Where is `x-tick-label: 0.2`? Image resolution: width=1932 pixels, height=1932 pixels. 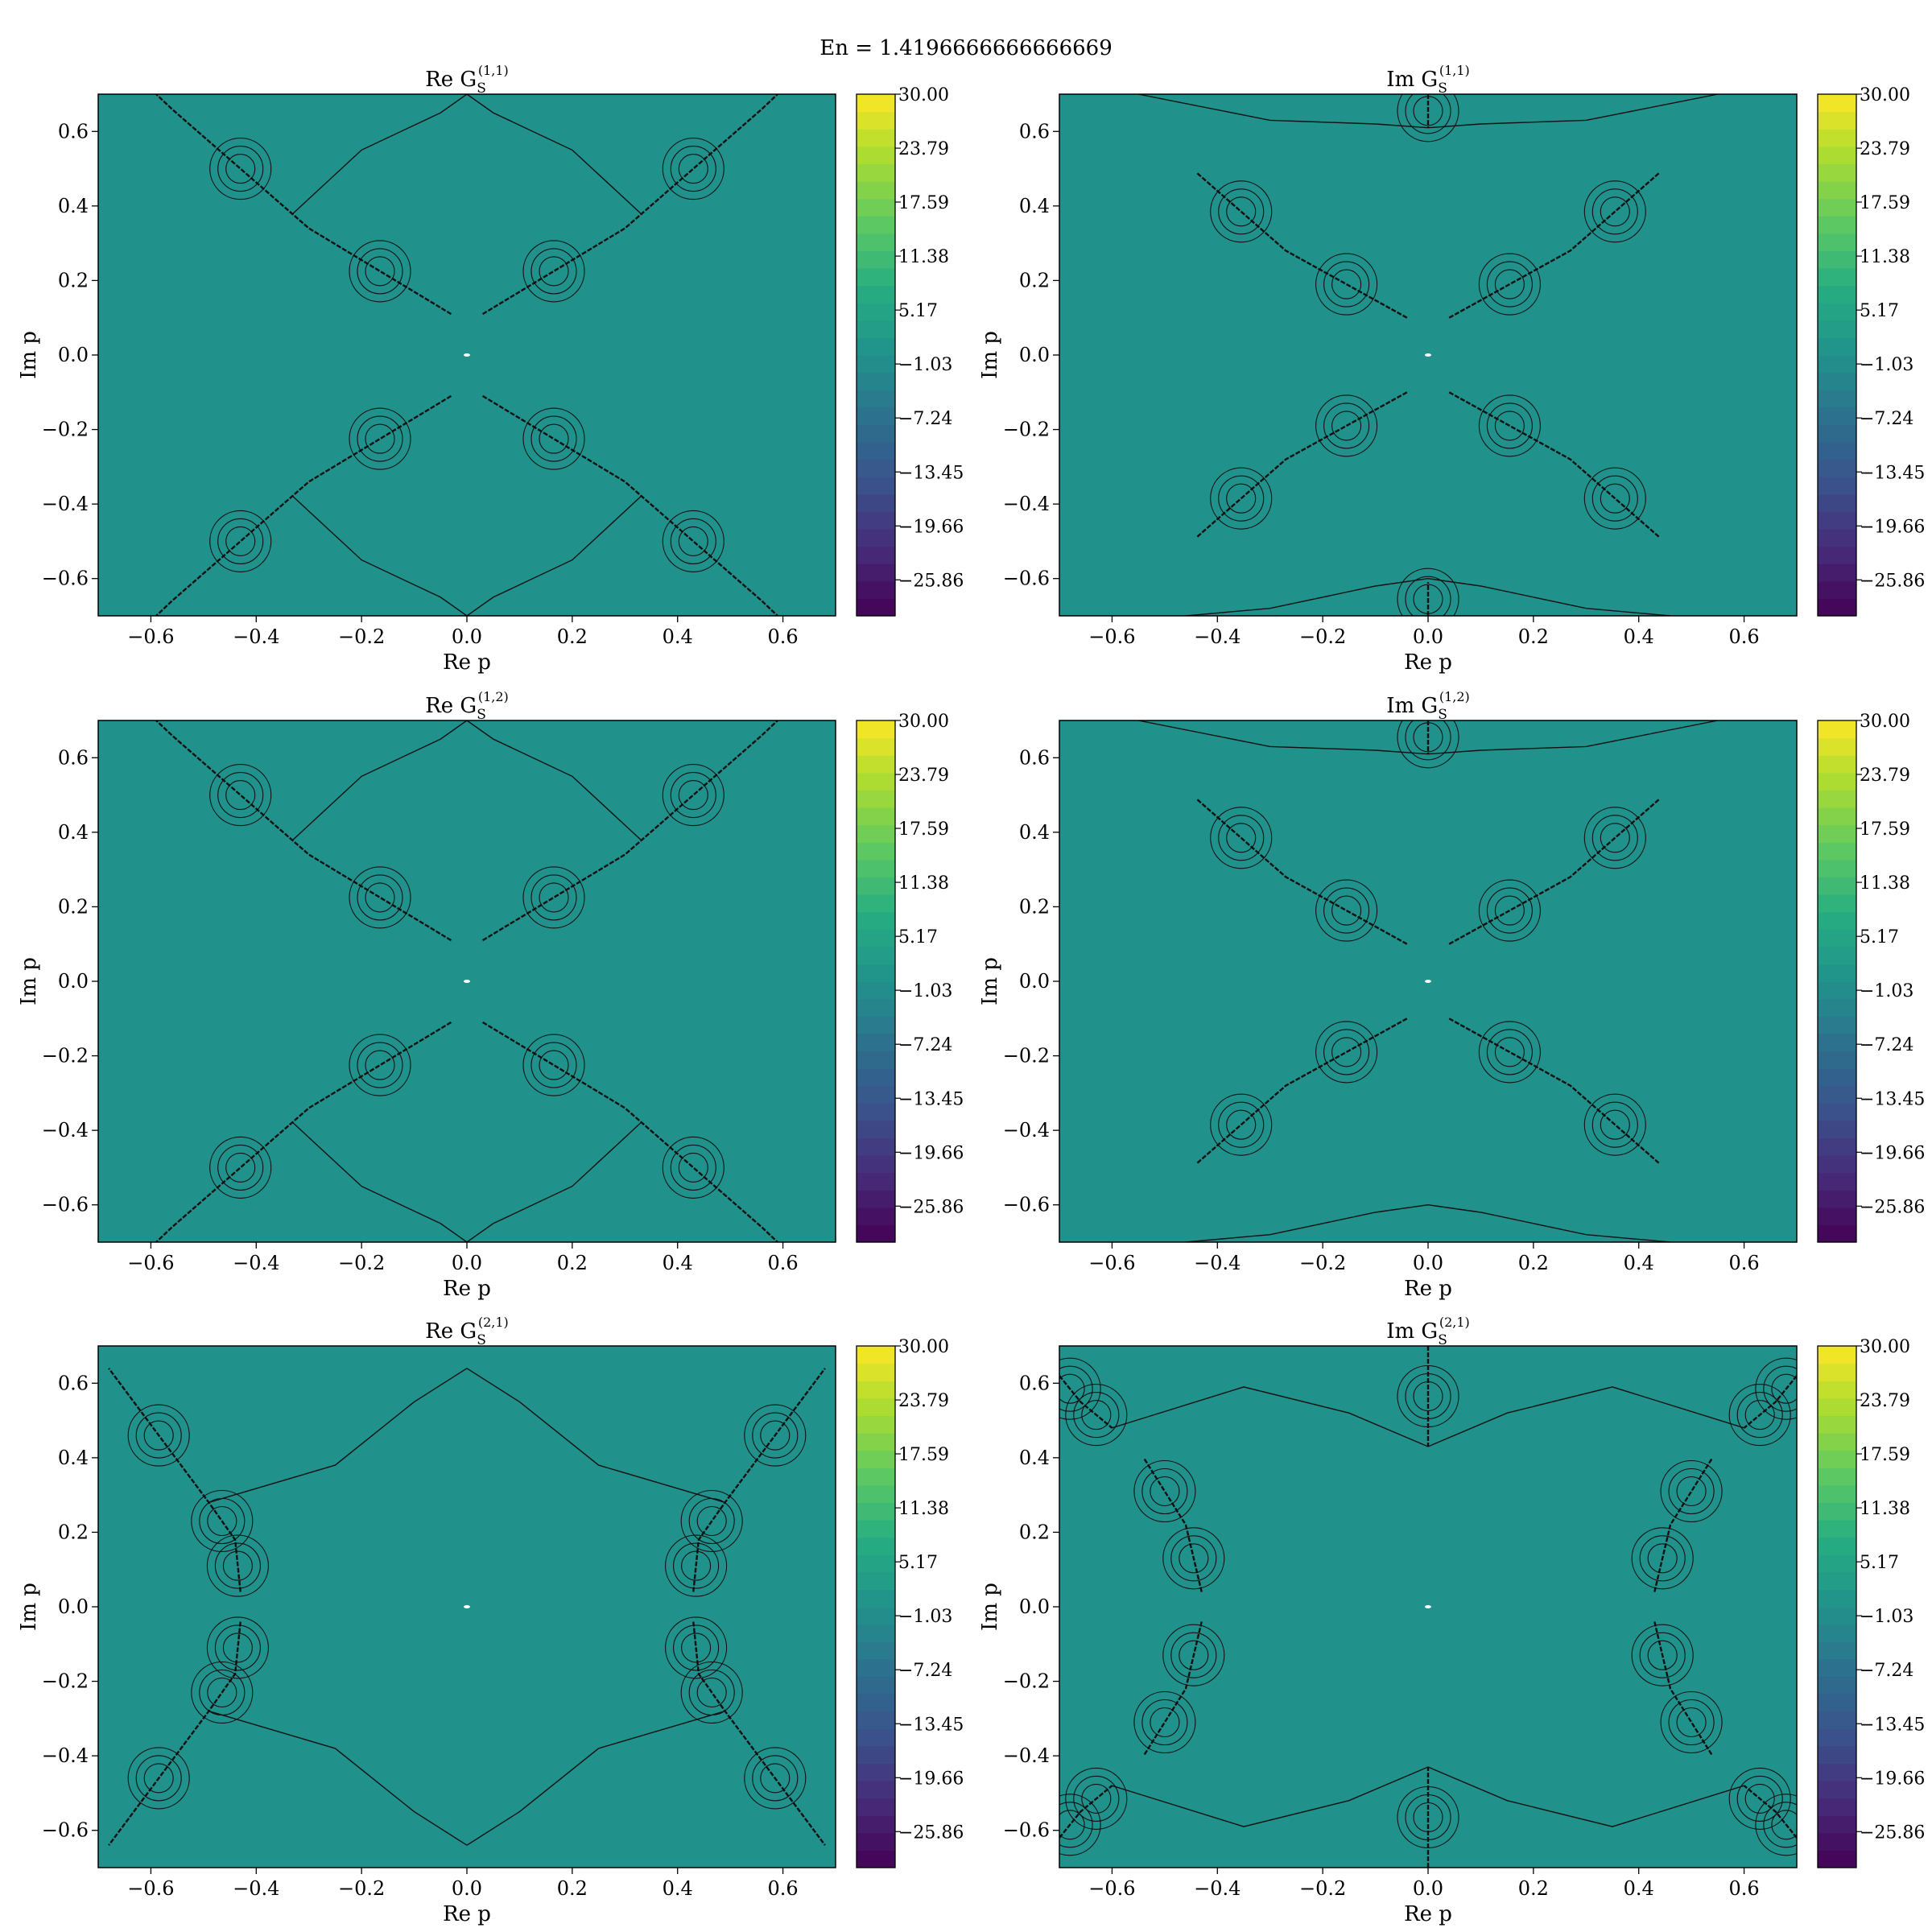
x-tick-label: 0.2 is located at coordinates (1533, 1888).